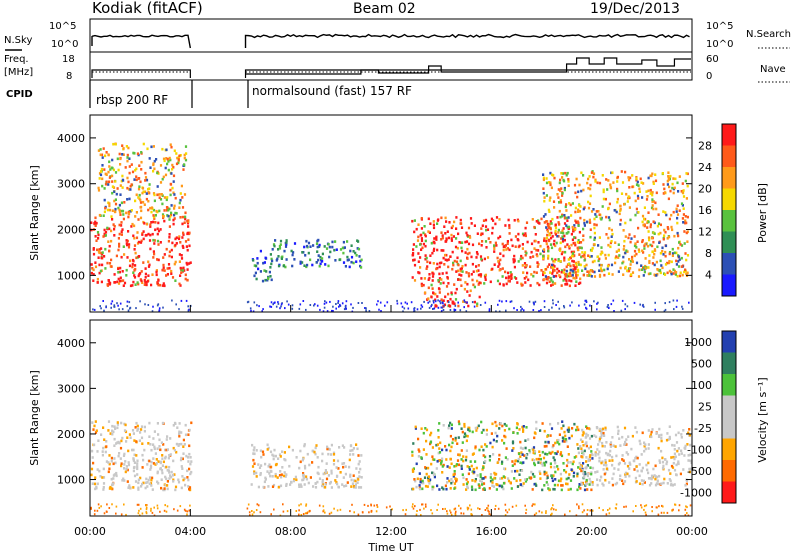  I want to click on colorbar-swatch, so click(729, 178).